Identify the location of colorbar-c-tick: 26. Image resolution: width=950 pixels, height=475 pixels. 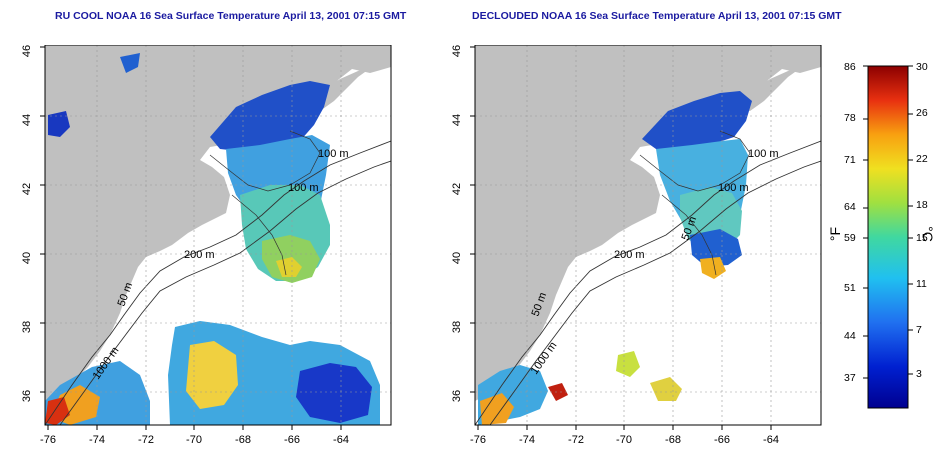
(922, 113).